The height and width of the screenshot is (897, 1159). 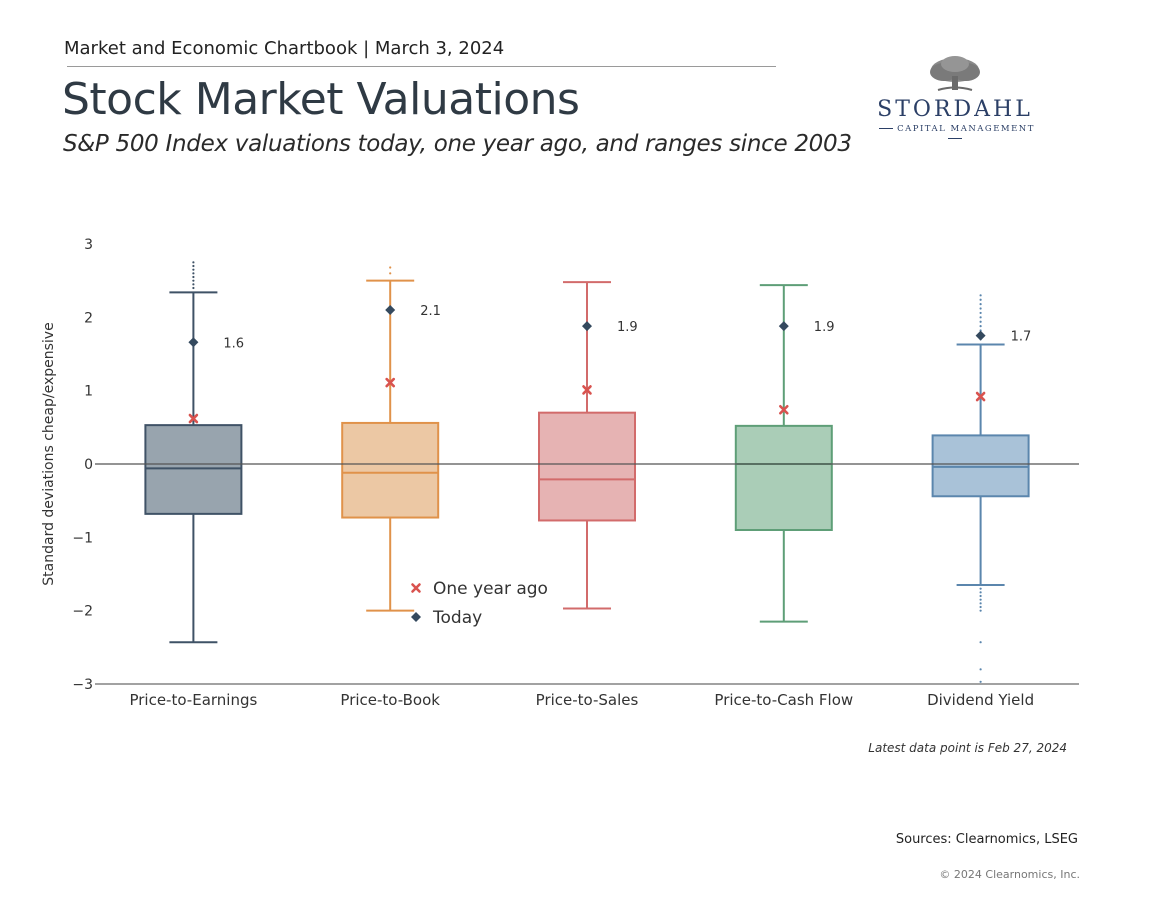 I want to click on legend-year-ago-marker, so click(x=416, y=588).